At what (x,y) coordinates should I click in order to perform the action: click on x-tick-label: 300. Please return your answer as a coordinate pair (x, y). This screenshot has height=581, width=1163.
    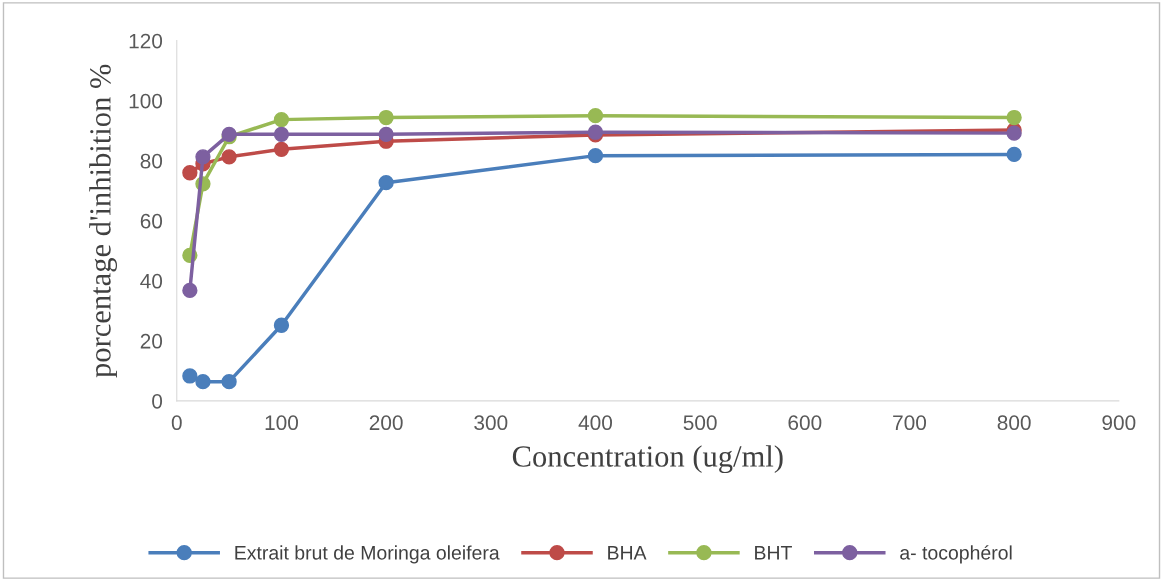
    Looking at the image, I should click on (491, 423).